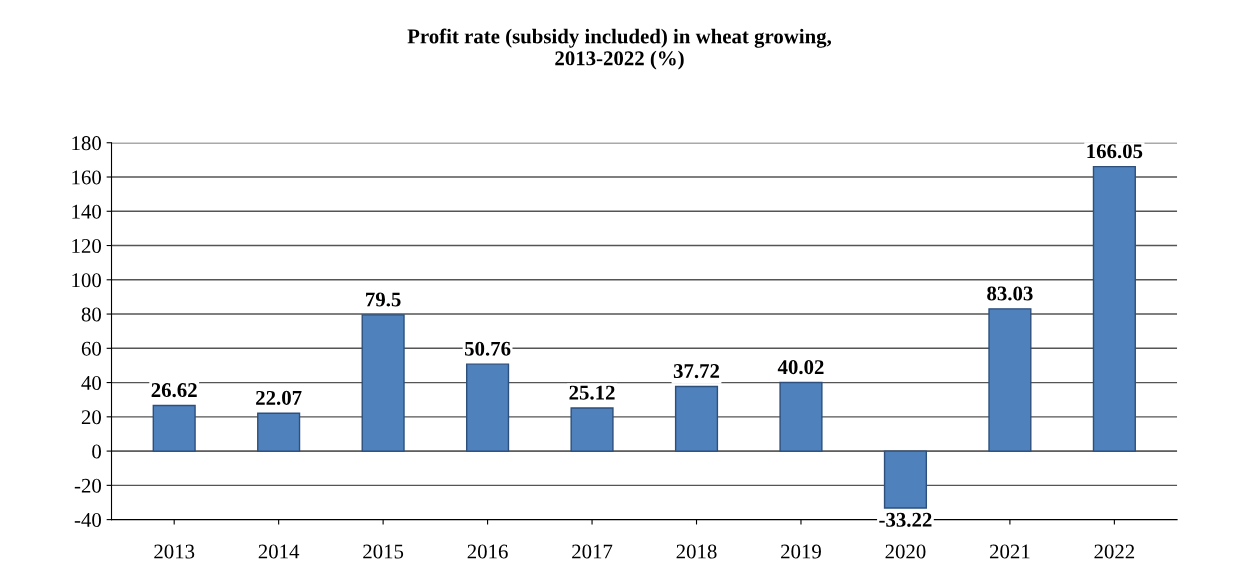  Describe the element at coordinates (1010, 293) in the screenshot. I see `data-label: 83.03` at that location.